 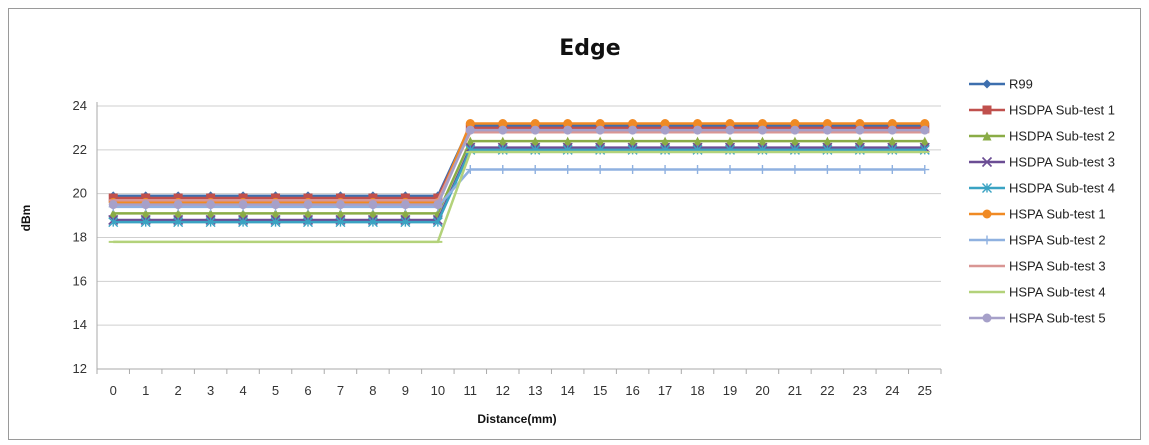 What do you see at coordinates (210, 390) in the screenshot?
I see `x-tick-label: 3` at bounding box center [210, 390].